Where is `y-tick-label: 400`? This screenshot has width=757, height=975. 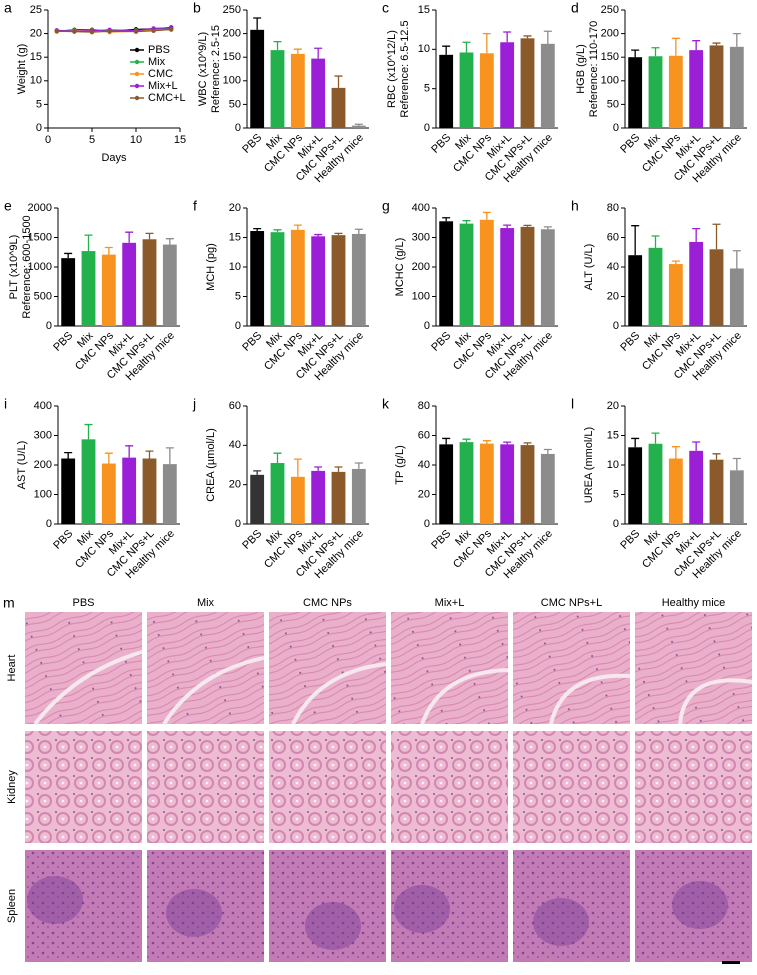 y-tick-label: 400 is located at coordinates (43, 406).